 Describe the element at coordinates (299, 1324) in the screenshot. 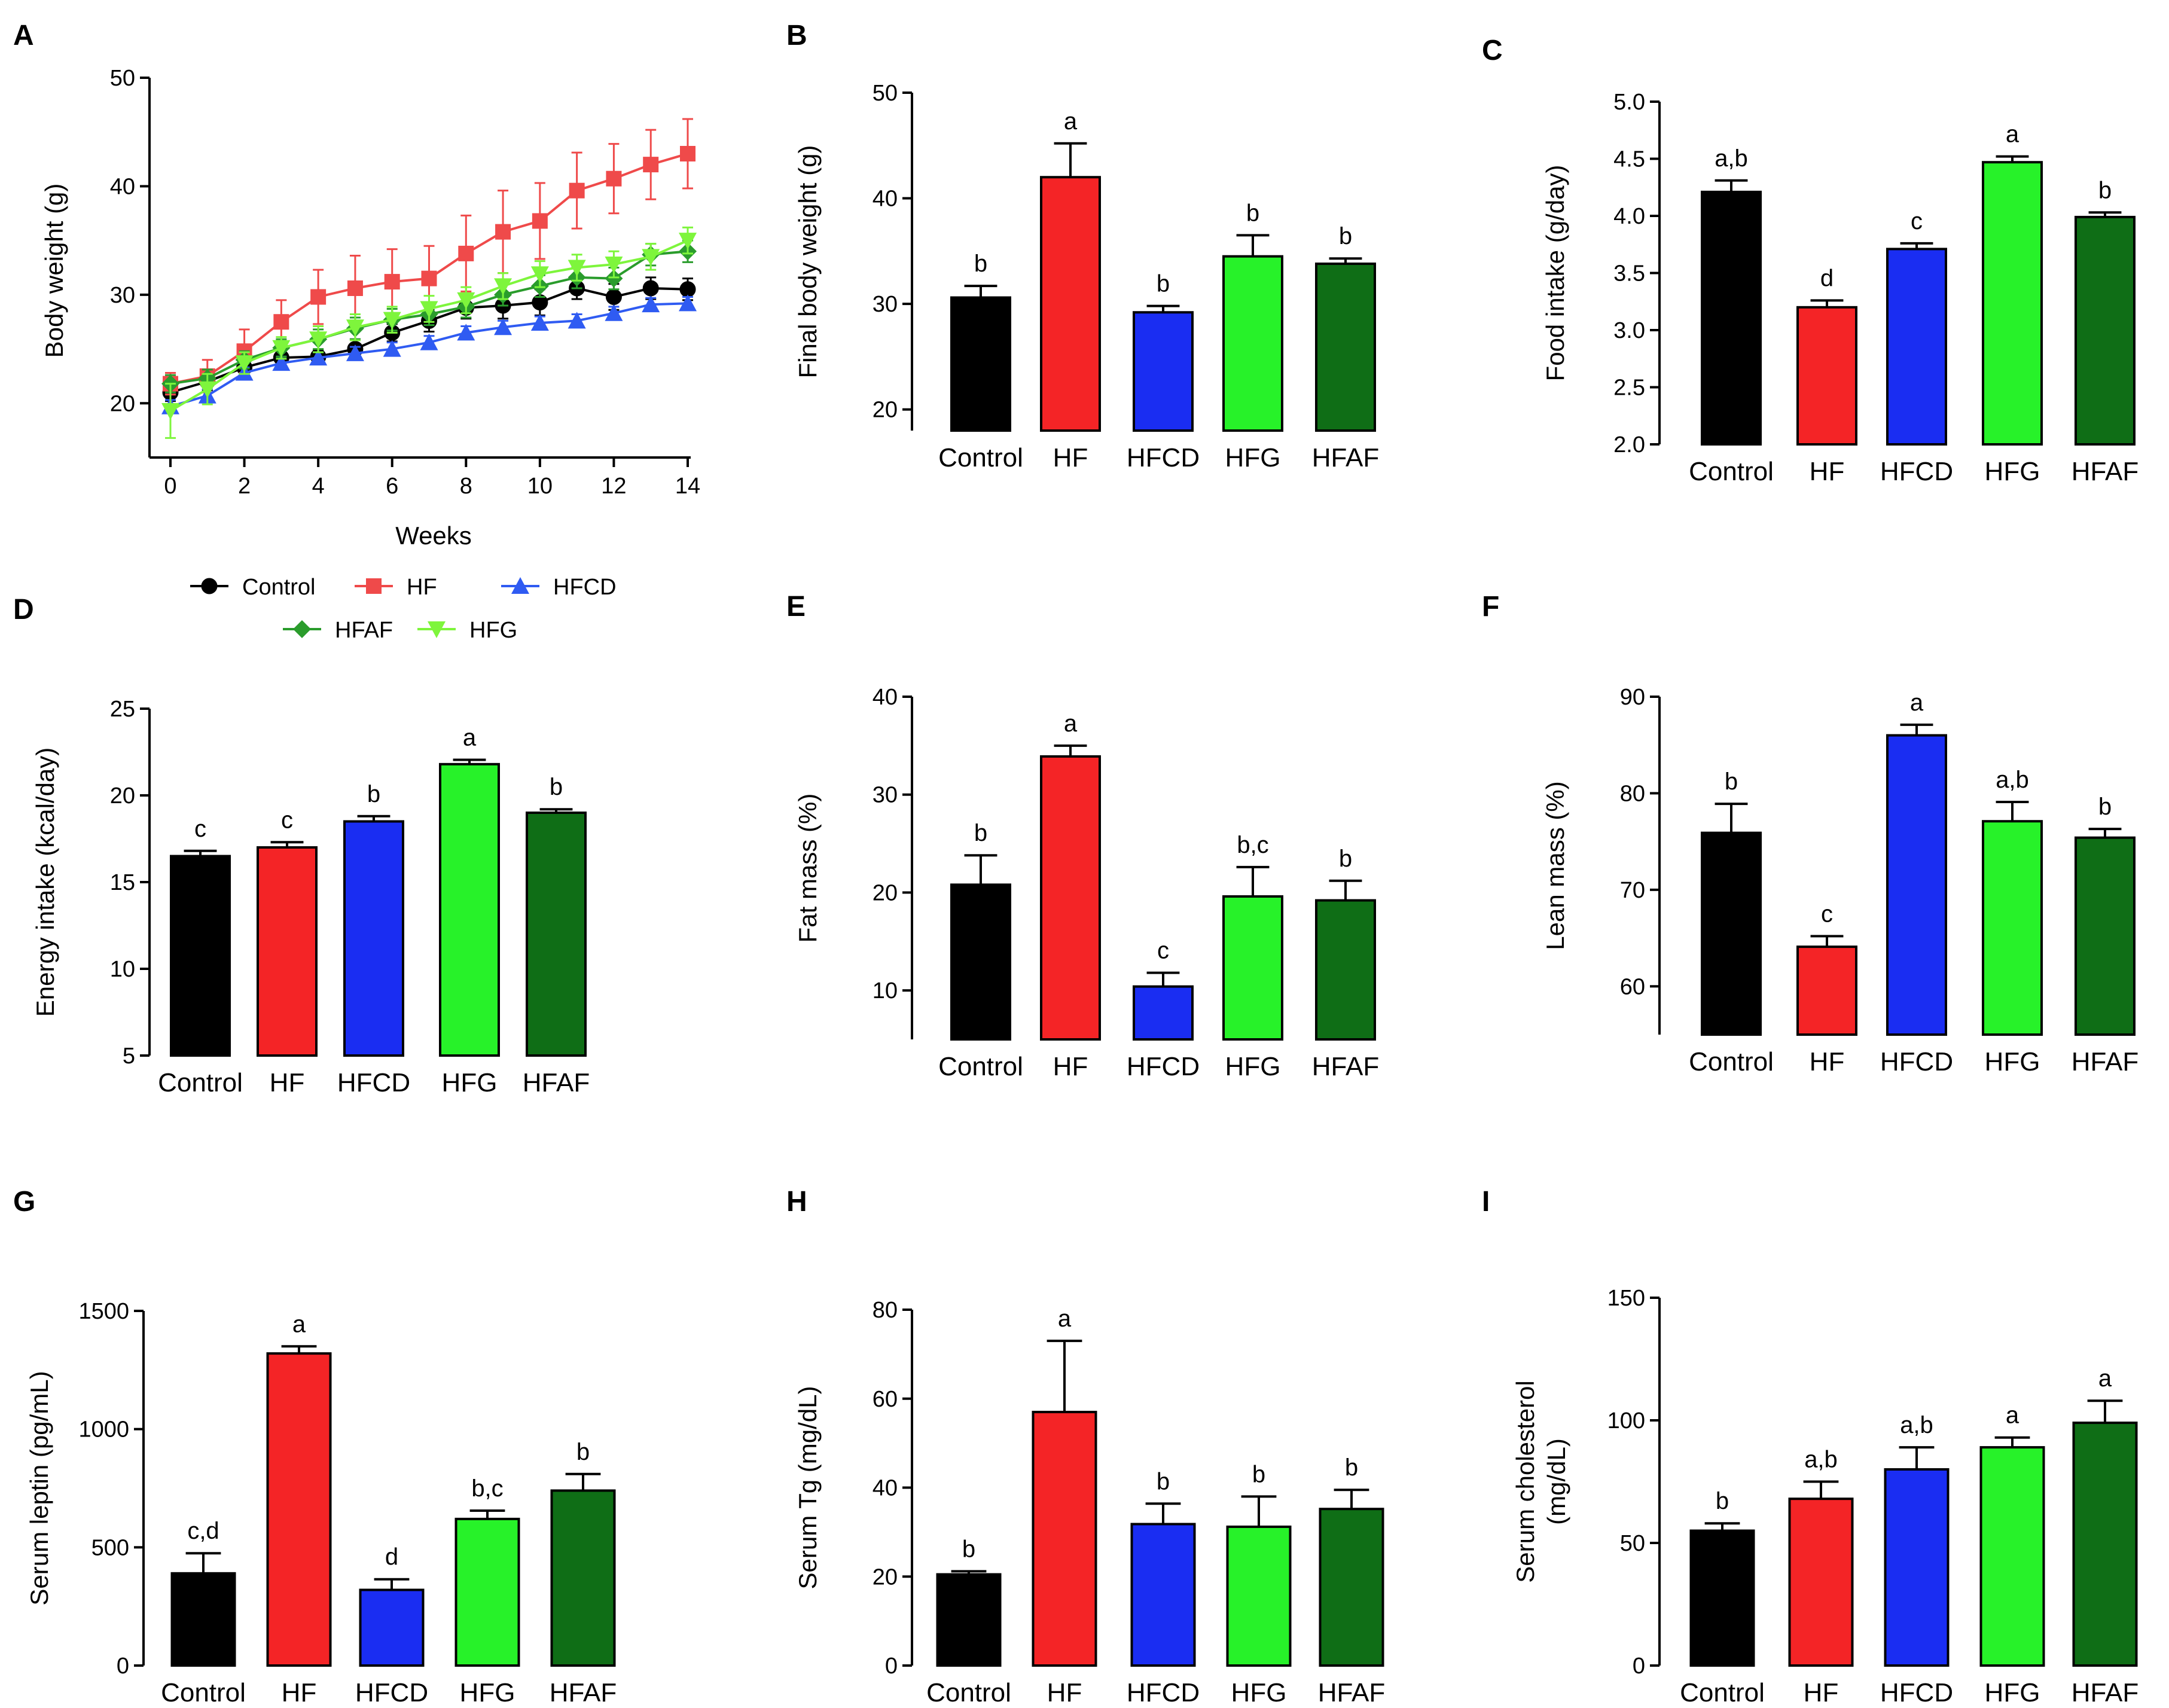

I see `panel-g-sig-hf: a` at that location.